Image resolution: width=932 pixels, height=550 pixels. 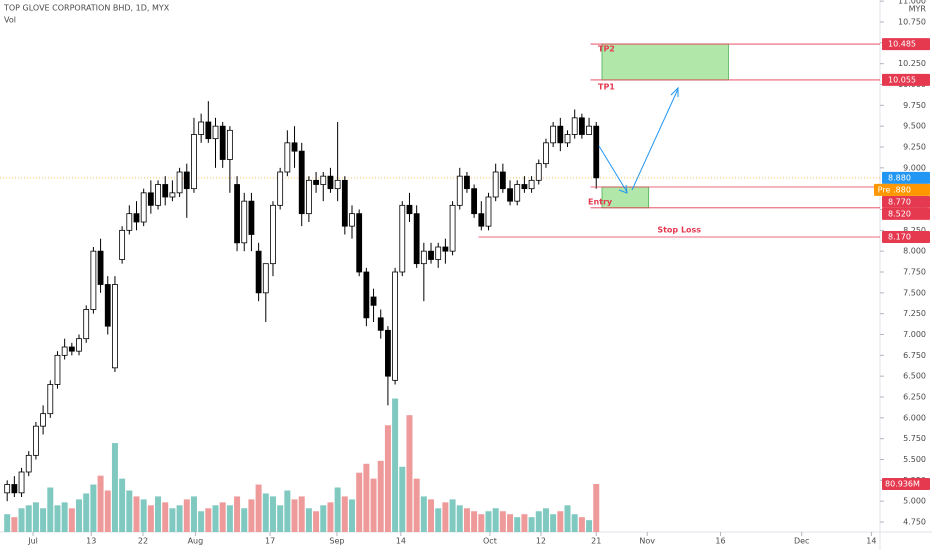 I want to click on y-tick-label: 6.250, so click(x=914, y=397).